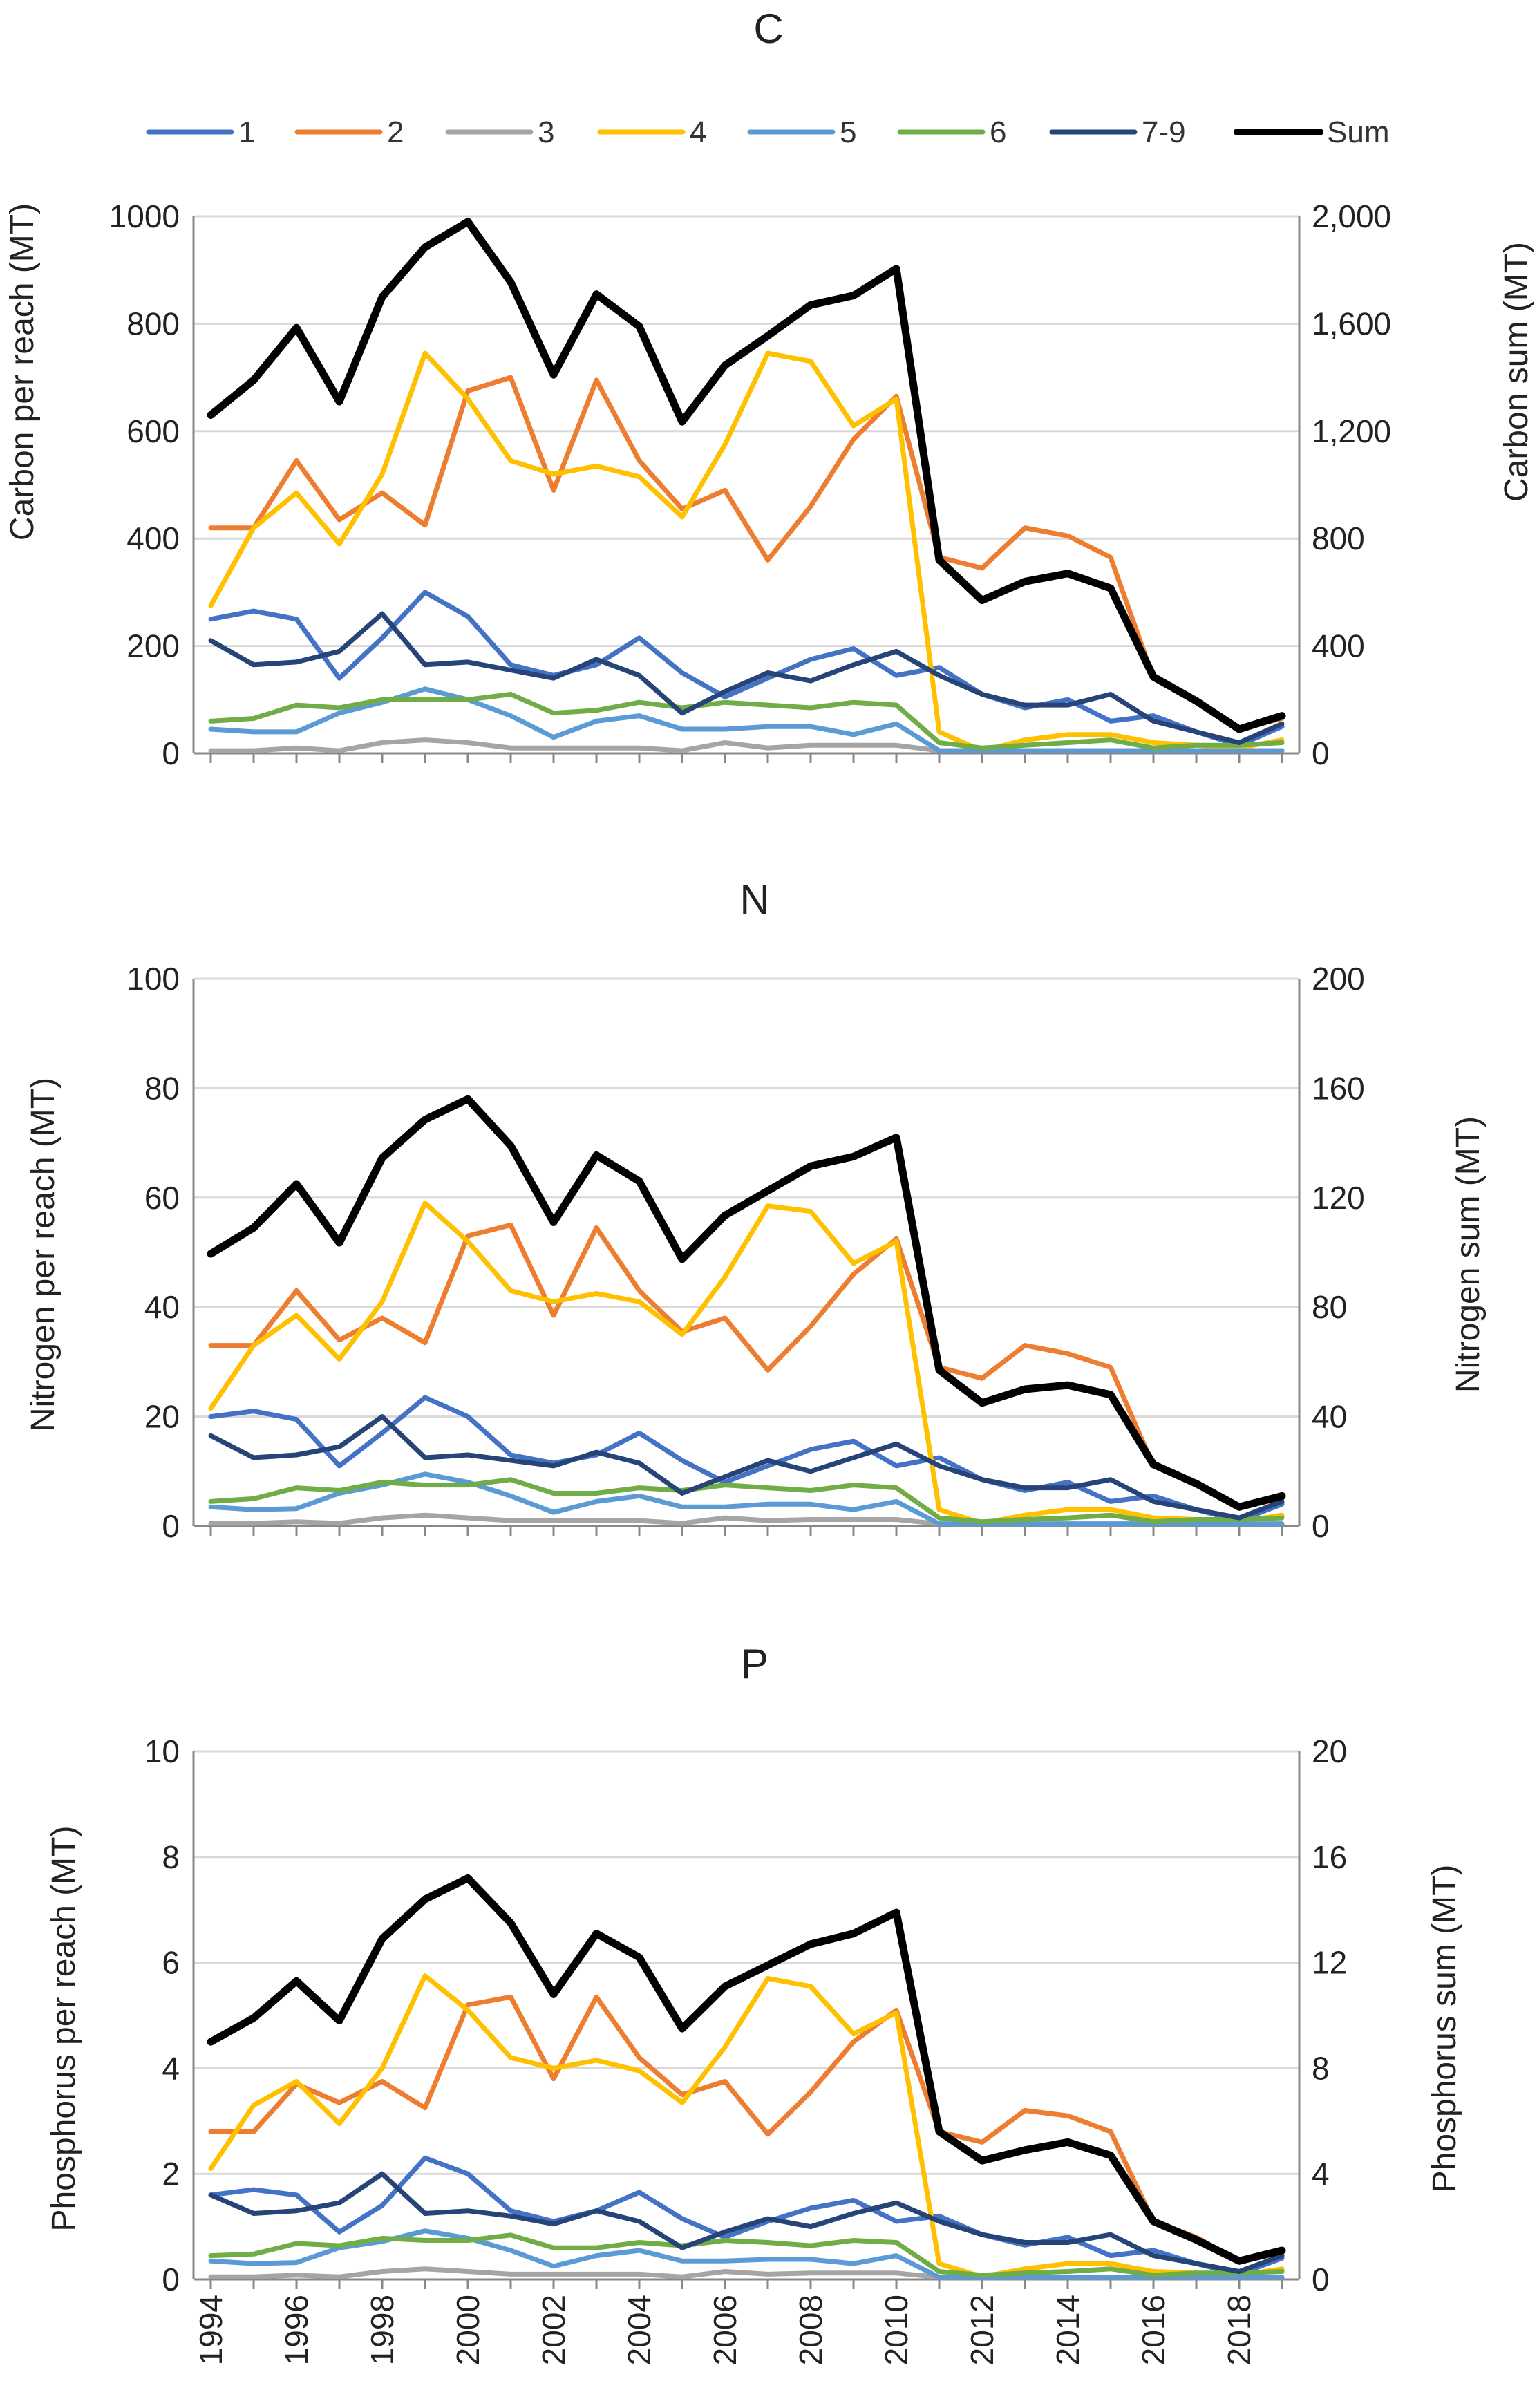 The width and height of the screenshot is (1537, 2408). What do you see at coordinates (1338, 538) in the screenshot?
I see `y-tick-label-right: 800` at bounding box center [1338, 538].